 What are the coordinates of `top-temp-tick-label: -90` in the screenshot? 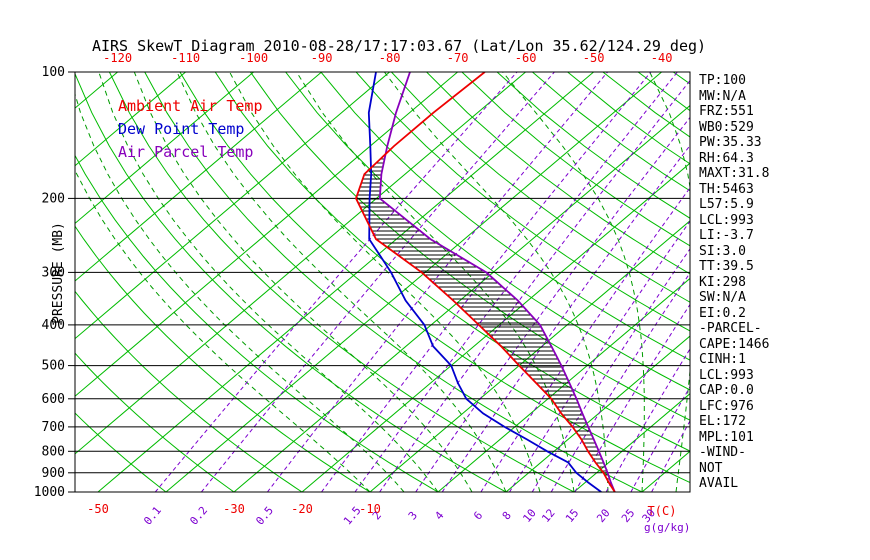 It's located at (322, 58).